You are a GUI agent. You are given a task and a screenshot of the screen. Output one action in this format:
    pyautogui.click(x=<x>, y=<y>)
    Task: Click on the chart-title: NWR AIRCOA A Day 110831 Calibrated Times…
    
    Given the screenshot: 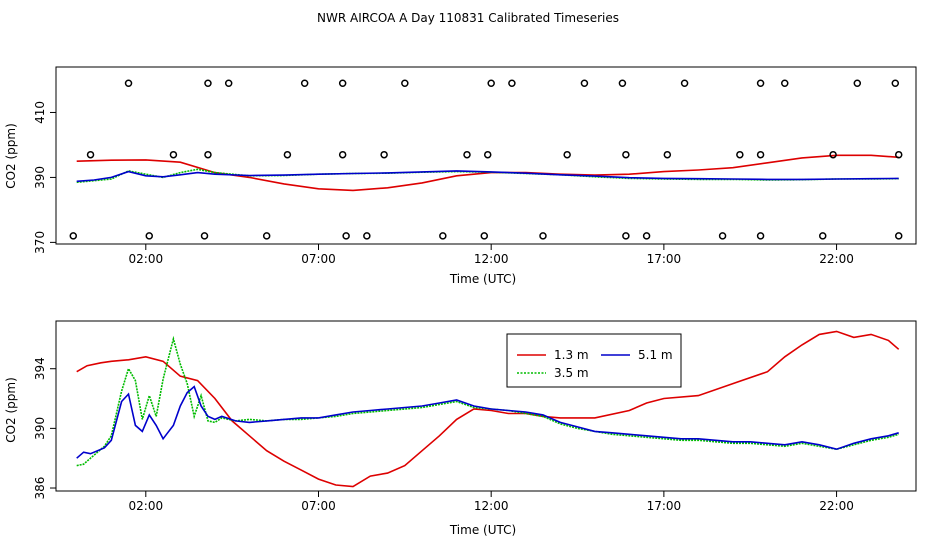 What is the action you would take?
    pyautogui.click(x=468, y=18)
    